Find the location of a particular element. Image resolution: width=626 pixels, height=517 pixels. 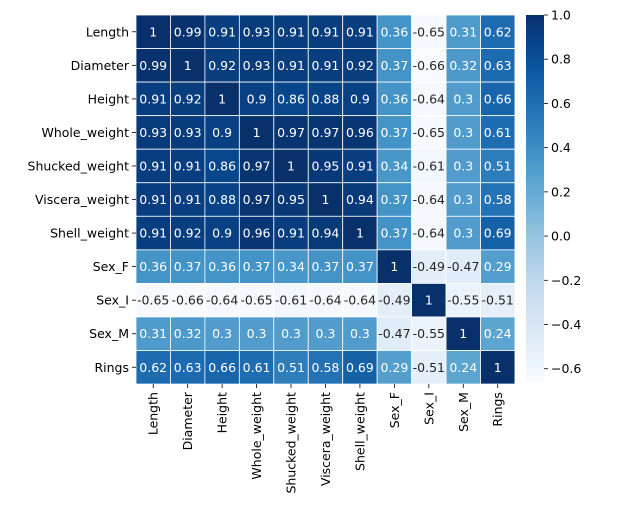

x-tick-label: Length is located at coordinates (153, 413).